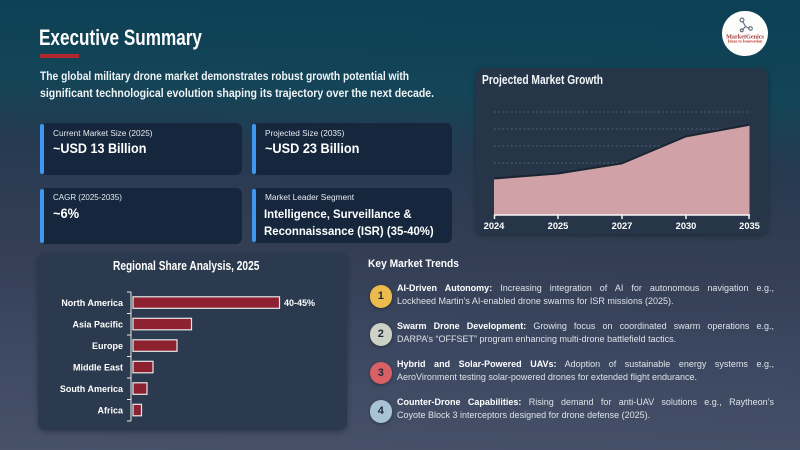 Image resolution: width=800 pixels, height=450 pixels. What do you see at coordinates (107, 346) in the screenshot?
I see `svg-text: Europe` at bounding box center [107, 346].